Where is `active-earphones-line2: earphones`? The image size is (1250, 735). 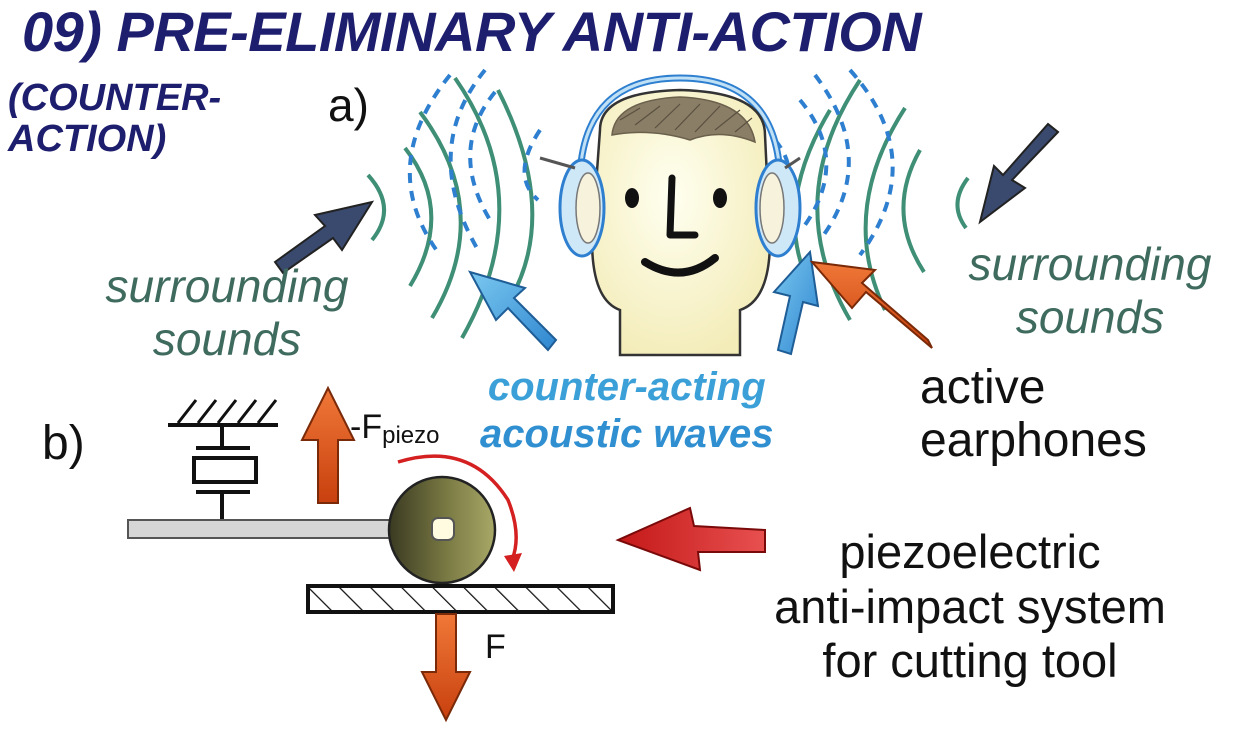
active-earphones-line2: earphones is located at coordinates (1033, 440).